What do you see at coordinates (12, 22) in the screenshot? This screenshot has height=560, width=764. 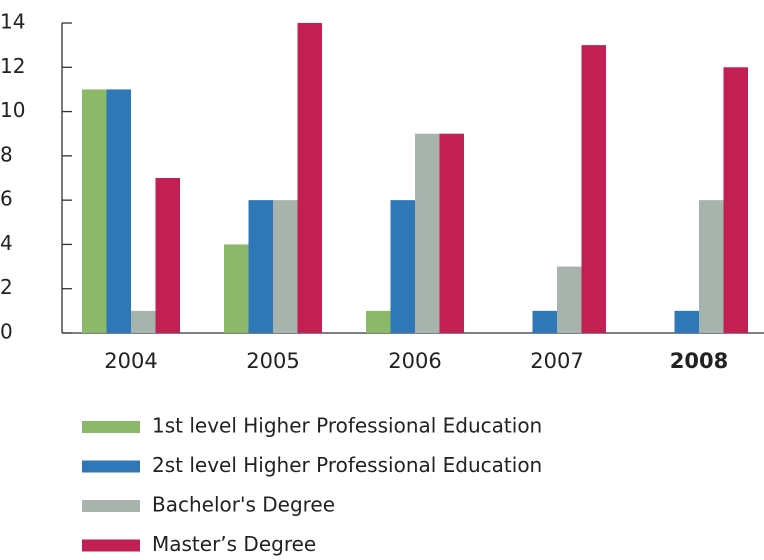 I see `y-tick-label: 14` at bounding box center [12, 22].